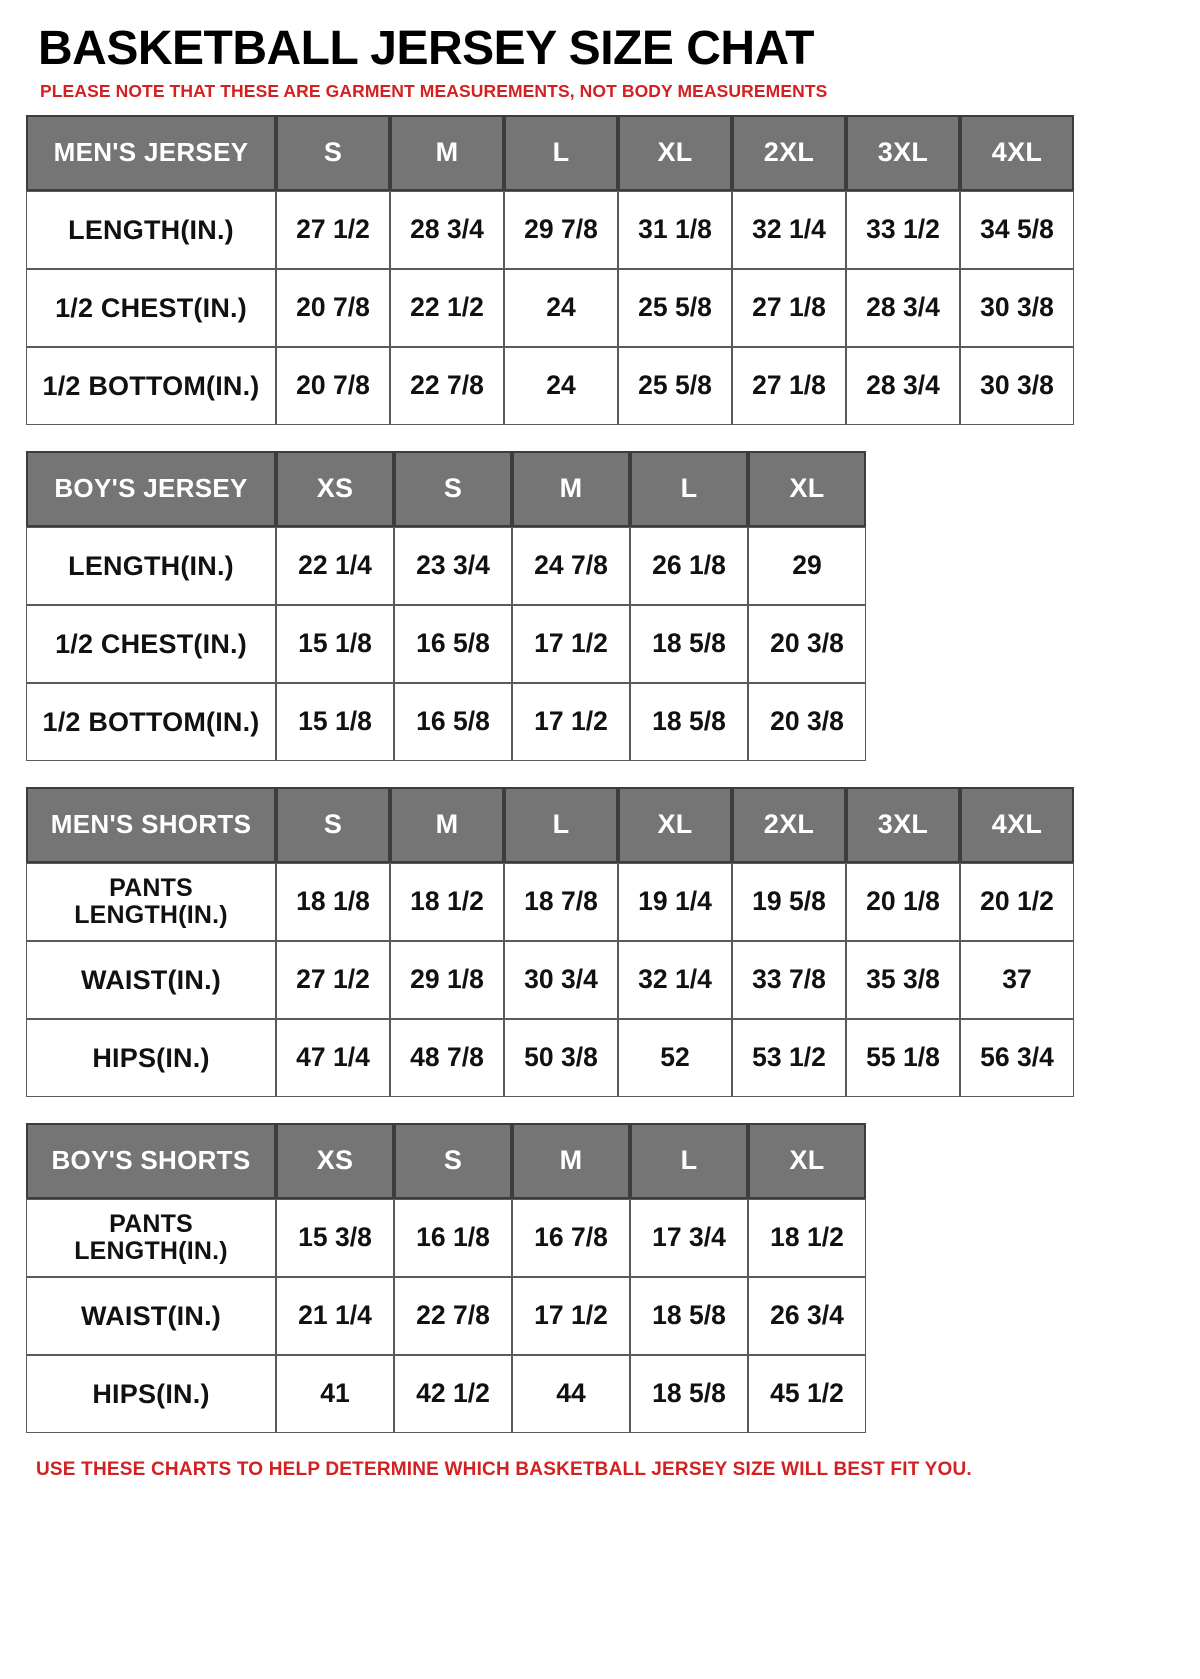 The height and width of the screenshot is (1679, 1200). Describe the element at coordinates (335, 1393) in the screenshot. I see `cell-value: 41` at that location.